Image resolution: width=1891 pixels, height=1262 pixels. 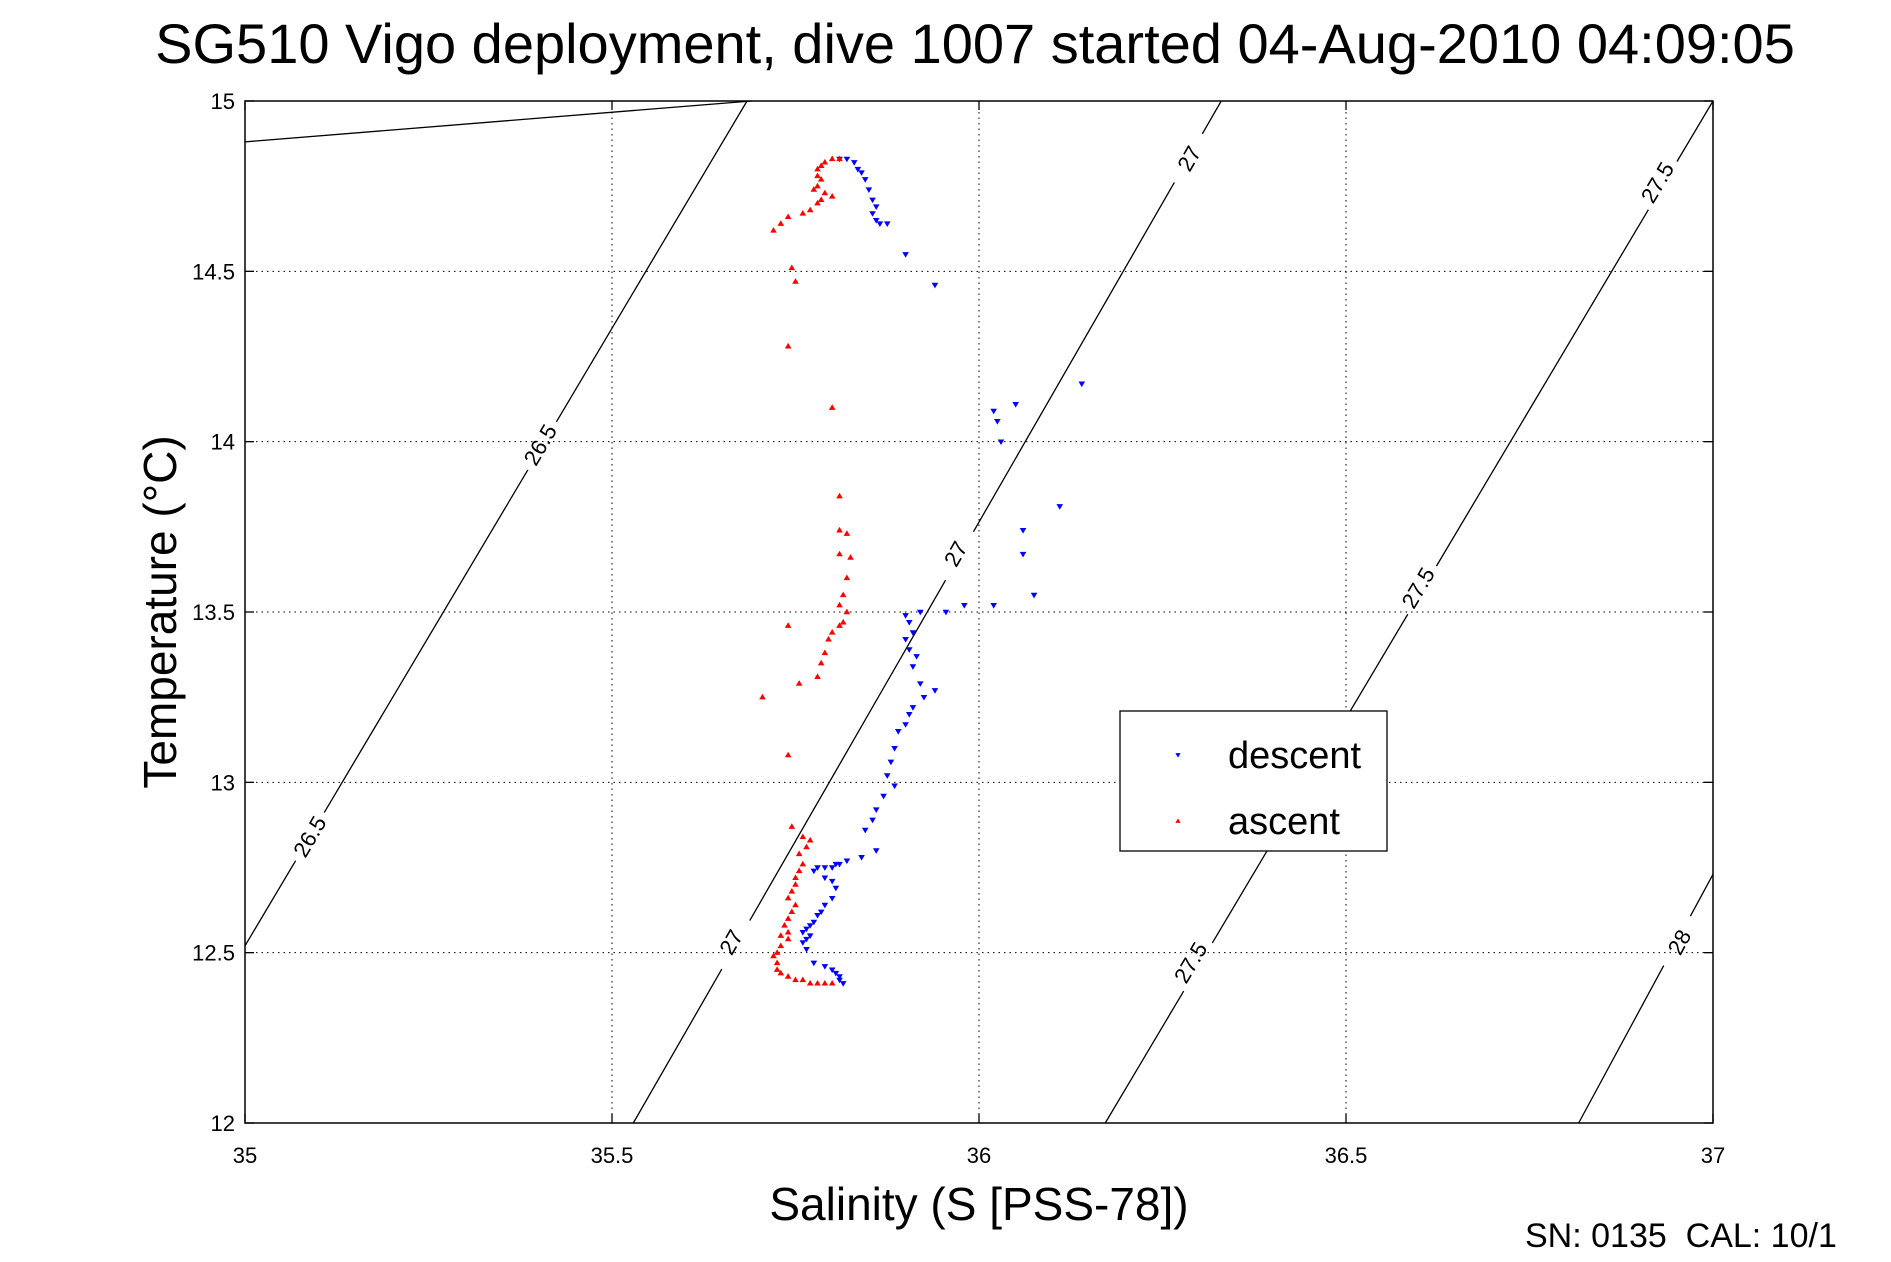 What do you see at coordinates (223, 442) in the screenshot?
I see `y-tick-label: 14` at bounding box center [223, 442].